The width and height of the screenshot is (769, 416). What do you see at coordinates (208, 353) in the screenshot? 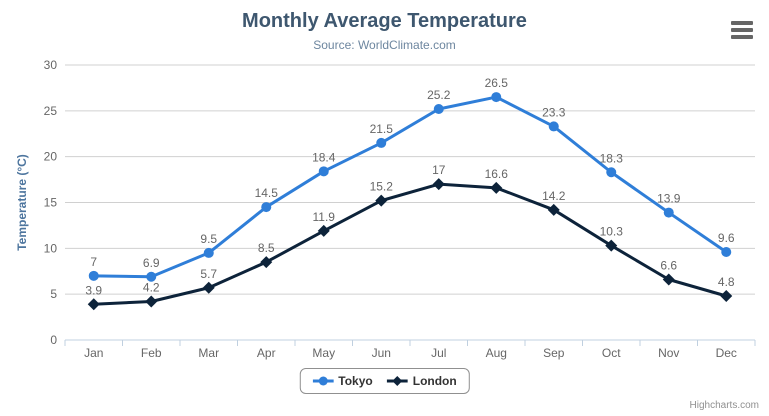
I see `x-axis-tick-label: Mar` at bounding box center [208, 353].